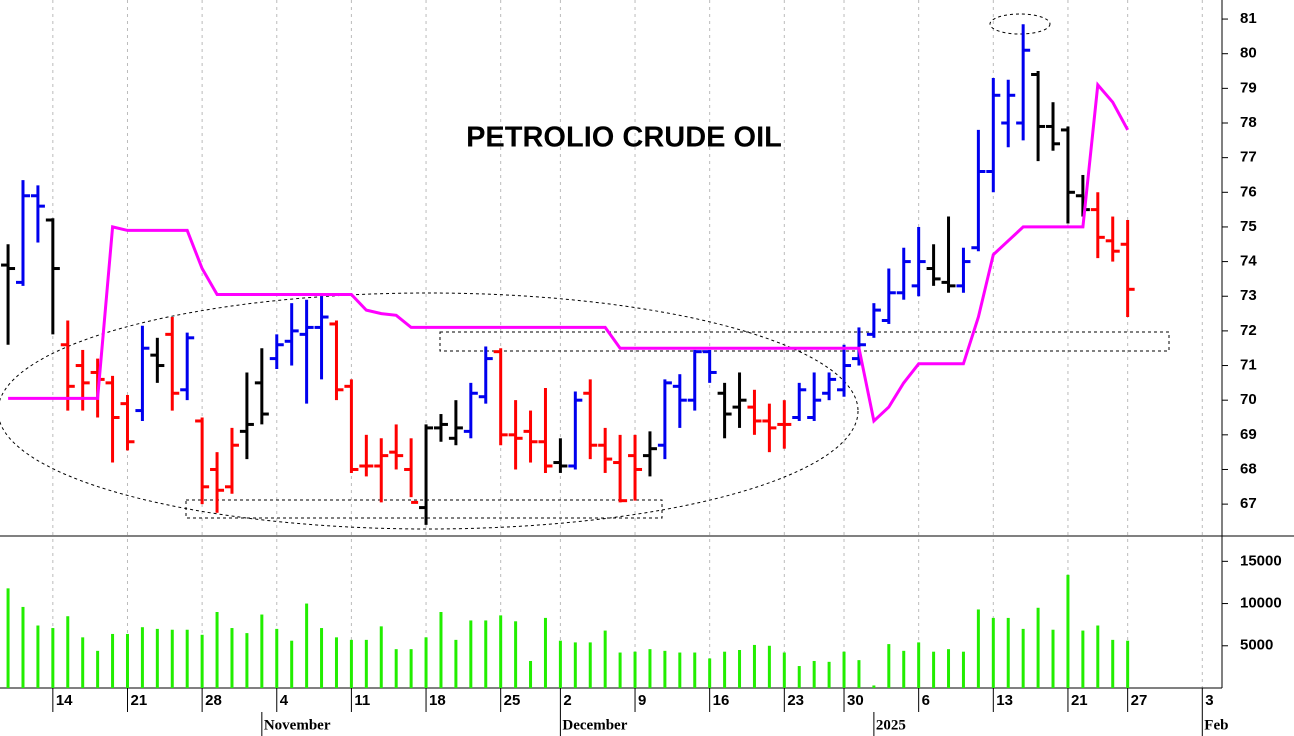 This screenshot has height=736, width=1294. Describe the element at coordinates (1216, 725) in the screenshot. I see `month-label: Feb` at that location.